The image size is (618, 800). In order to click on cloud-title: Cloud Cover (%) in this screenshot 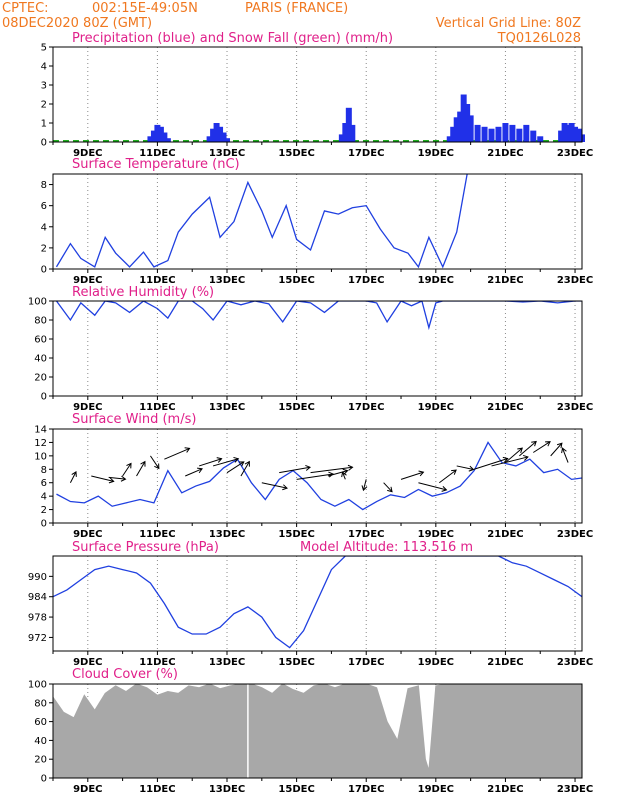, I will do `click(125, 674)`.